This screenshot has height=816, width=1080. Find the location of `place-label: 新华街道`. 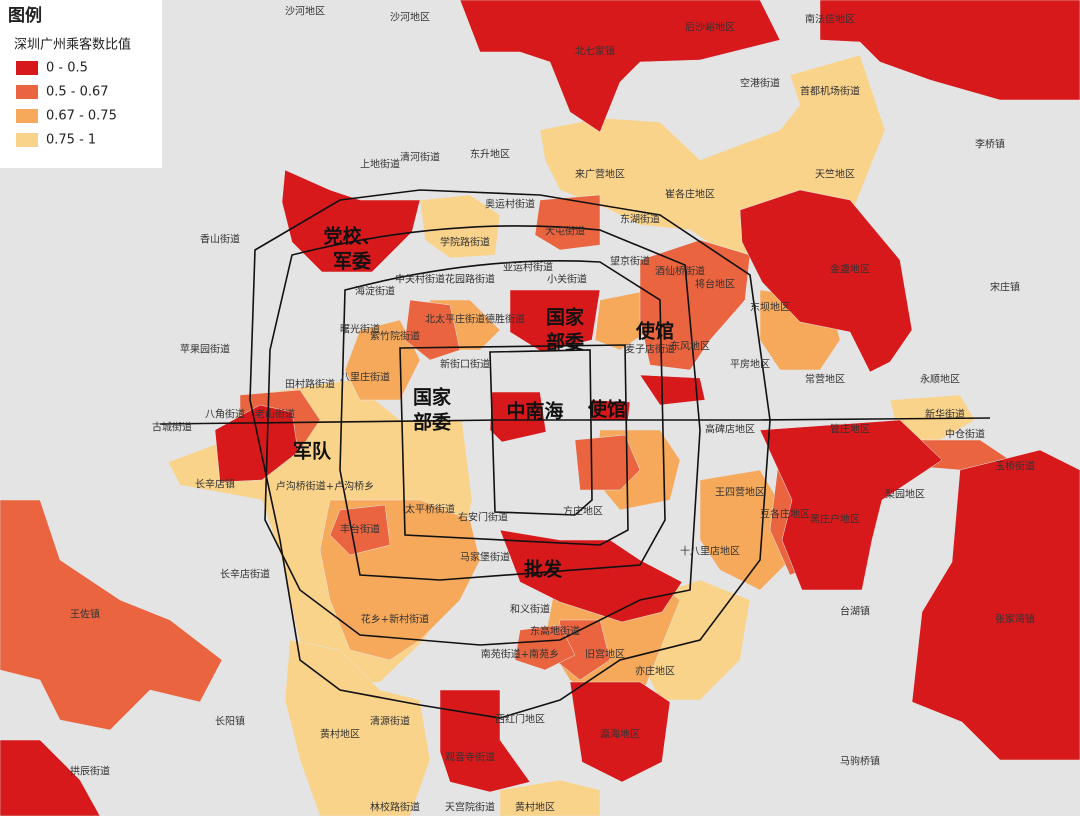

place-label: 新华街道 is located at coordinates (945, 414).